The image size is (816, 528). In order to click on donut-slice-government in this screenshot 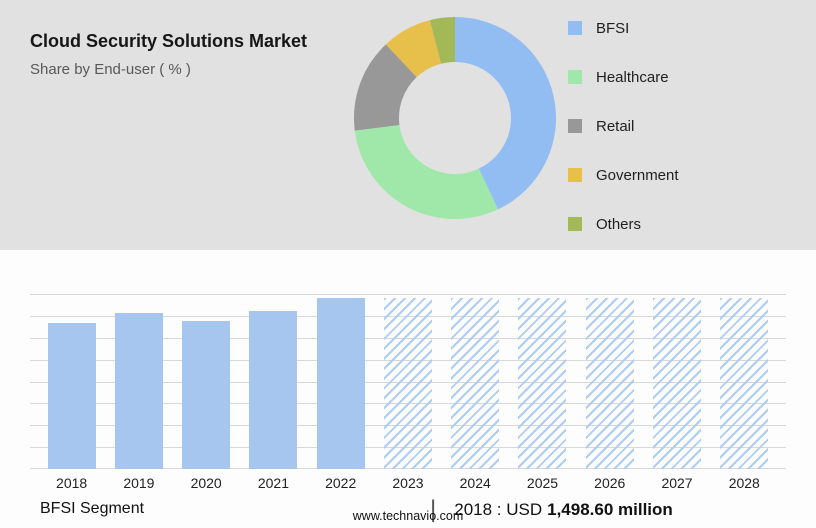, I will do `click(413, 49)`.